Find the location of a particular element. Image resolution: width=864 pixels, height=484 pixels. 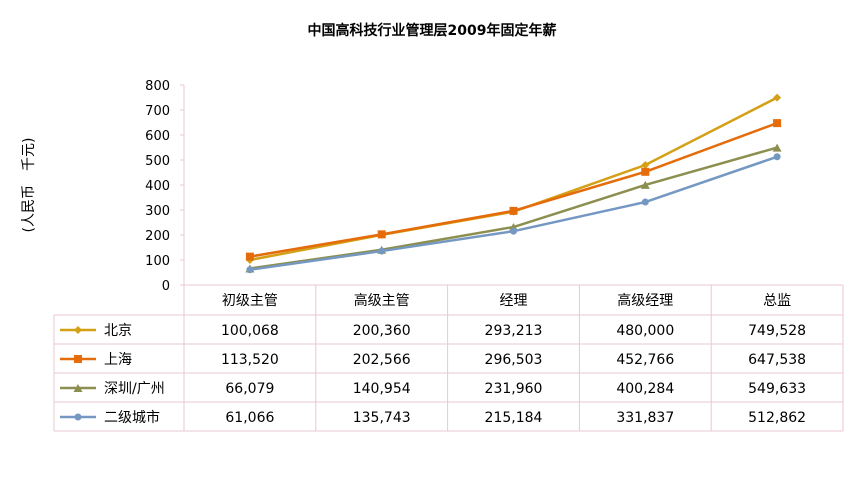

y-tick-label: 700 is located at coordinates (157, 111).